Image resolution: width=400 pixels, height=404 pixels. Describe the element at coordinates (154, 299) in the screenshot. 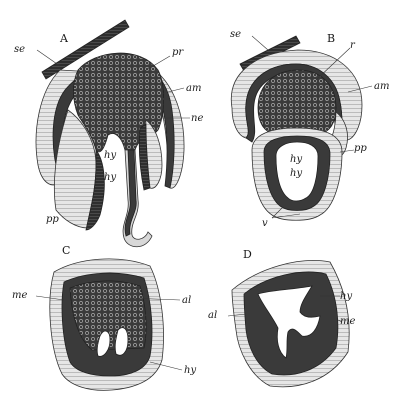

I see `leader-al-c` at that location.